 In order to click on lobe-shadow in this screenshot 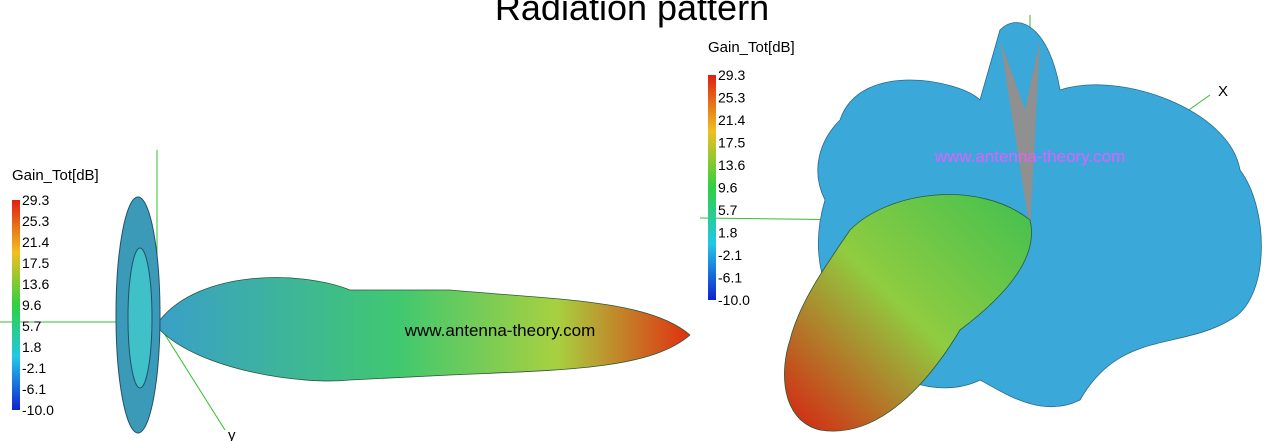, I will do `click(1020, 135)`.